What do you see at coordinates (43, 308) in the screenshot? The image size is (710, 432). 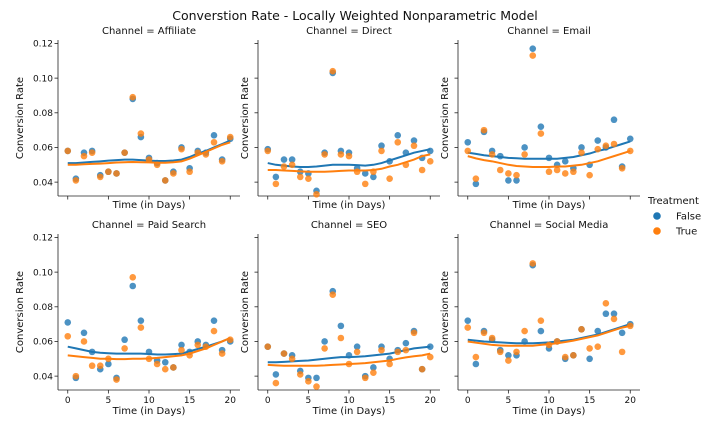 I see `y-tick-label: 0.08` at bounding box center [43, 308].